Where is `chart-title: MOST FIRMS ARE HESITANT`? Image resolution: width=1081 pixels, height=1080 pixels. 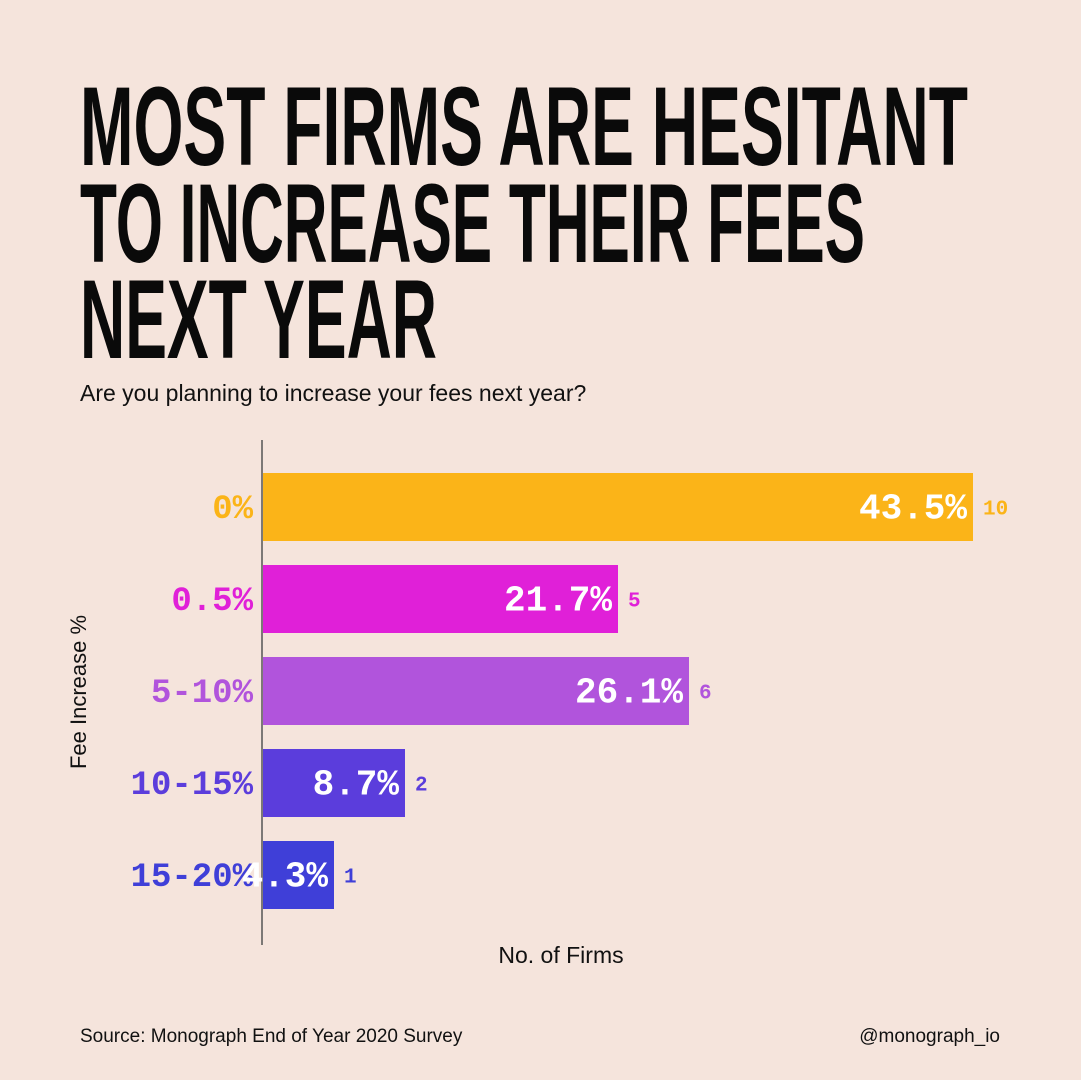
chart-title: MOST FIRMS ARE HESITANT is located at coordinates (524, 126).